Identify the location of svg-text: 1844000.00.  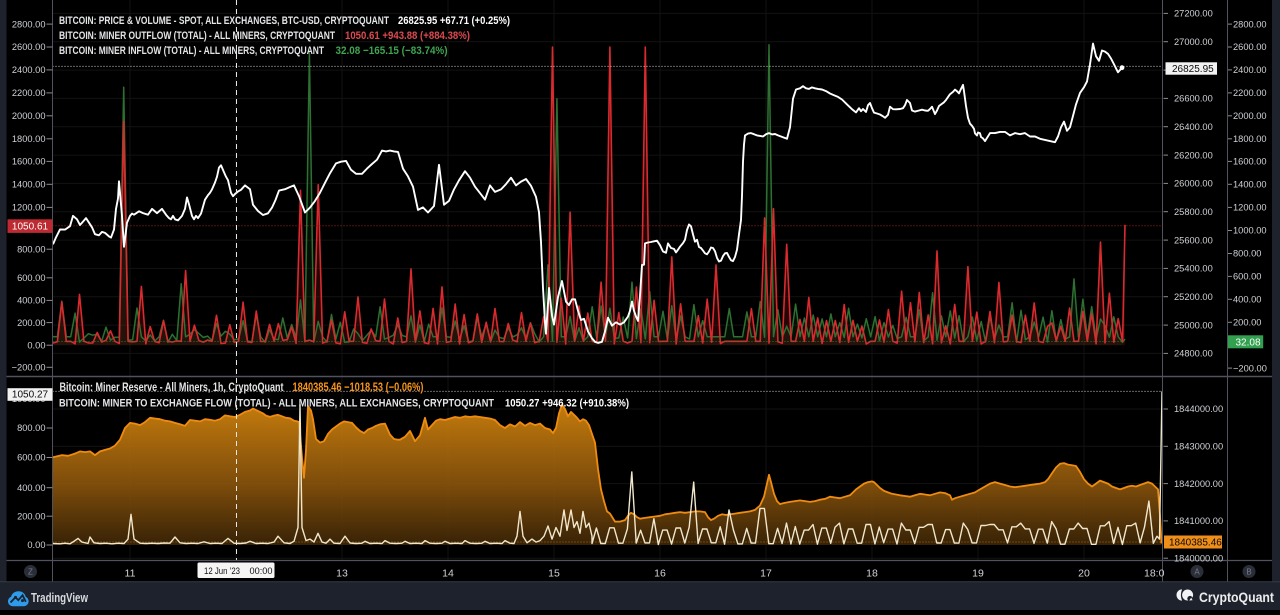
(1198, 409).